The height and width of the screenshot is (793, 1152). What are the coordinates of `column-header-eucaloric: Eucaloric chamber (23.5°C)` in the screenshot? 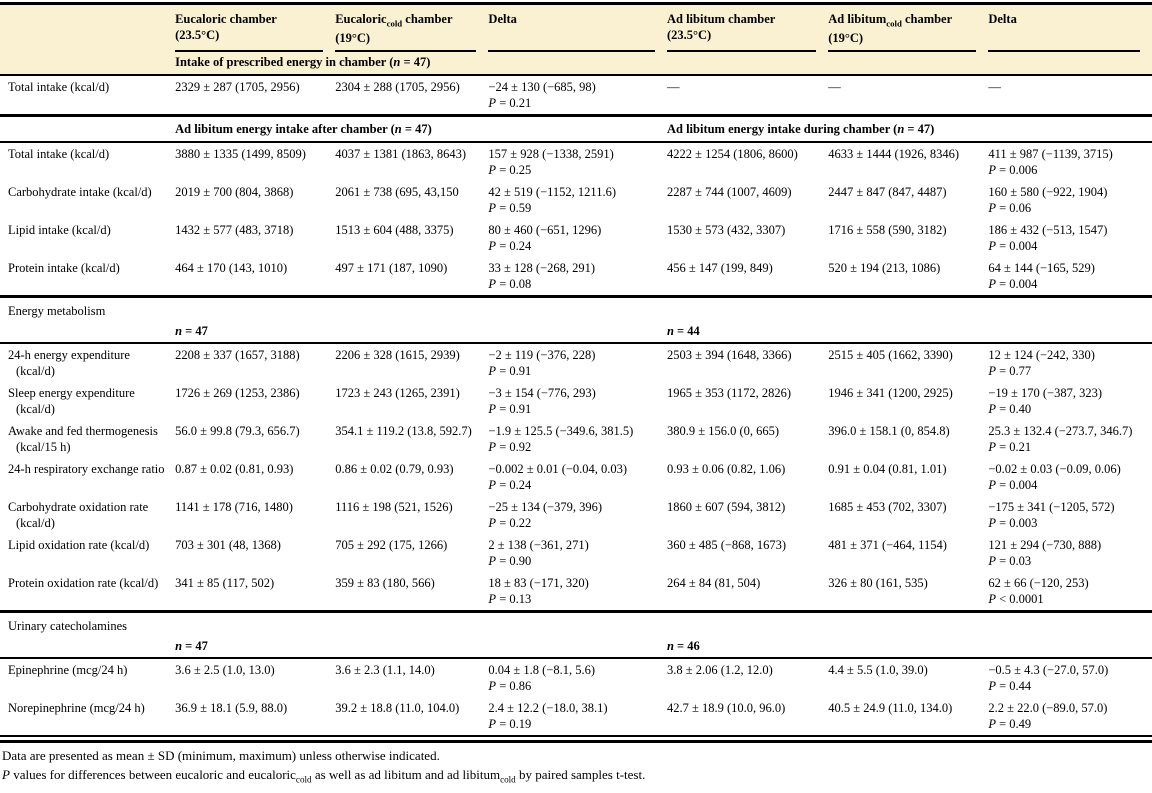 It's located at (255, 28).